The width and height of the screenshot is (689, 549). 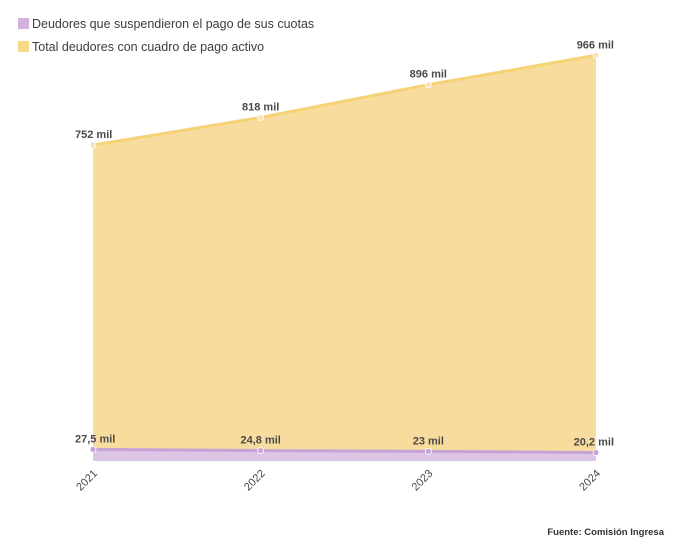 What do you see at coordinates (596, 55) in the screenshot?
I see `point-total-2024` at bounding box center [596, 55].